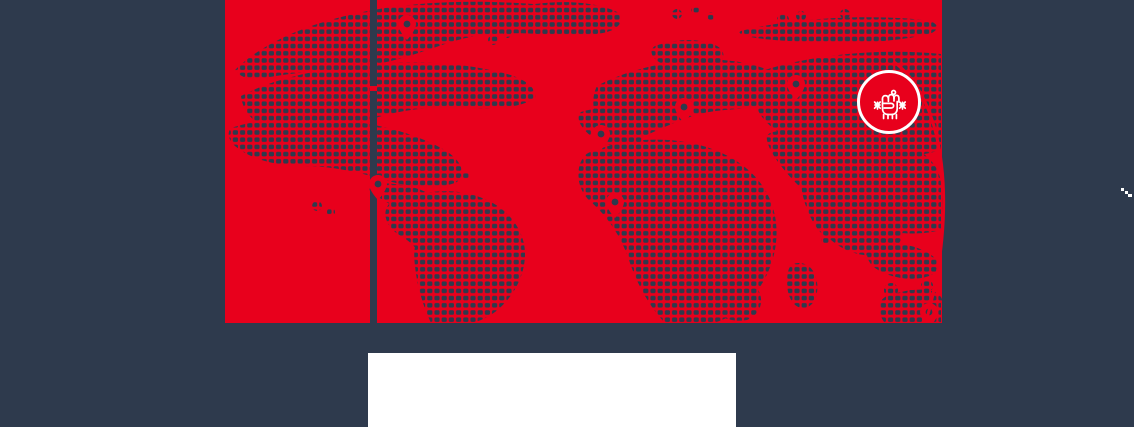 This screenshot has height=427, width=1134. I want to click on map-pin-south-america, so click(378, 187).